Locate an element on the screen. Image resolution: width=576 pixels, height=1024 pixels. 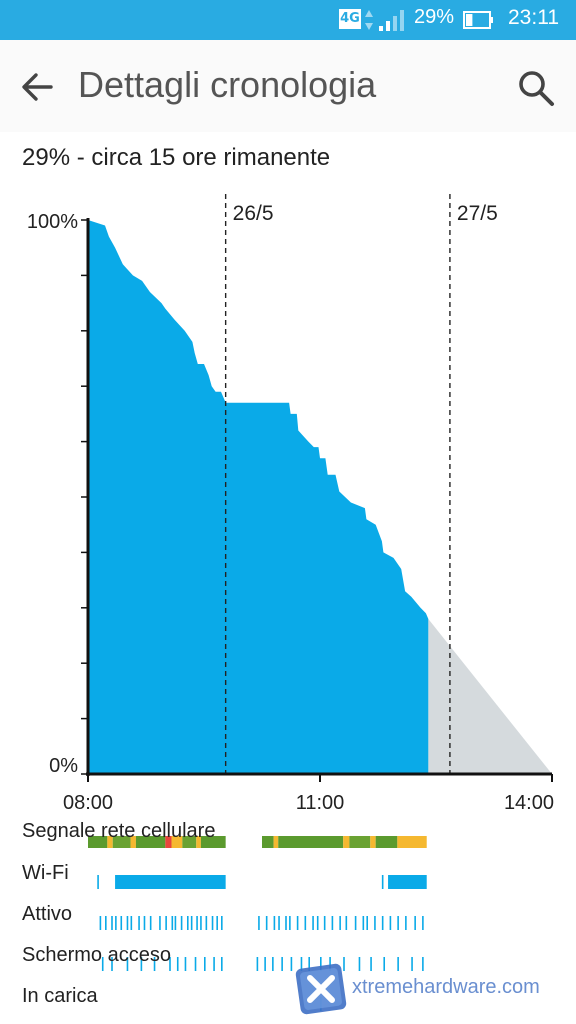
x-tick-label: 14:00 is located at coordinates (529, 803).